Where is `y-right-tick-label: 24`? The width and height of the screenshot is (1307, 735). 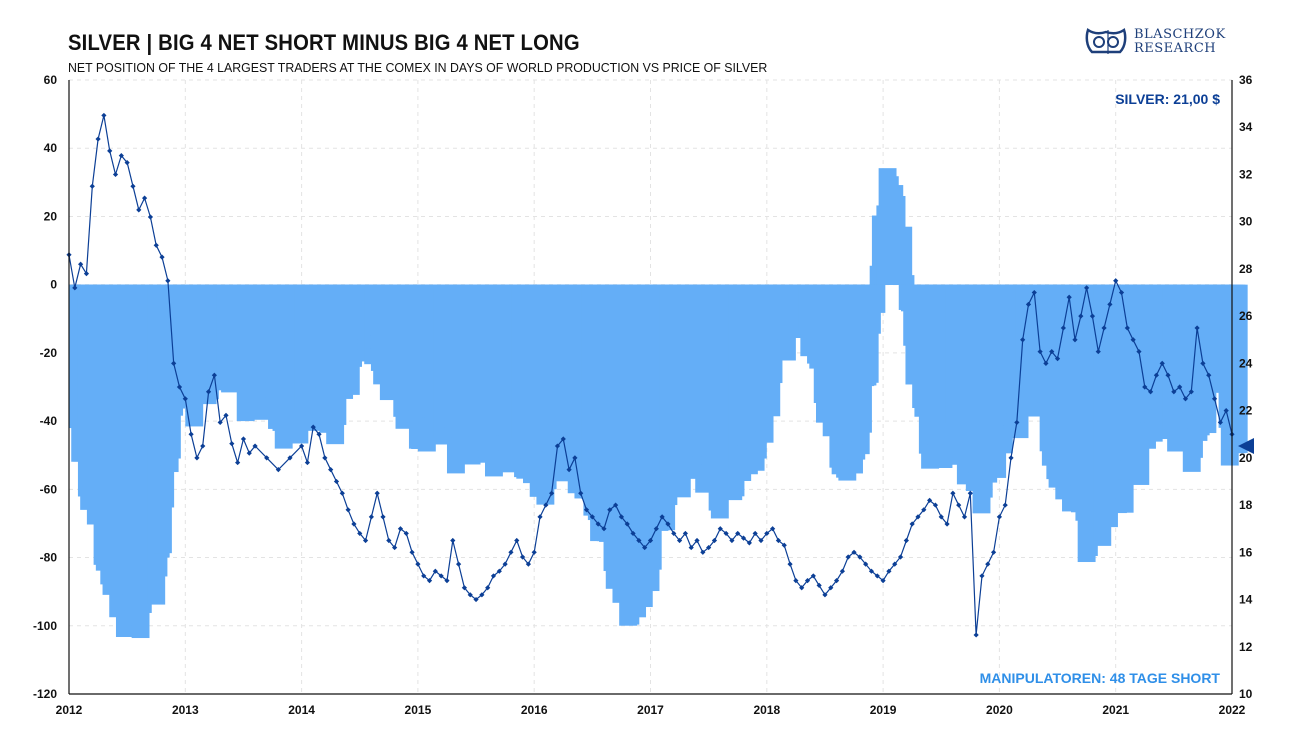
y-right-tick-label: 24 is located at coordinates (1246, 363).